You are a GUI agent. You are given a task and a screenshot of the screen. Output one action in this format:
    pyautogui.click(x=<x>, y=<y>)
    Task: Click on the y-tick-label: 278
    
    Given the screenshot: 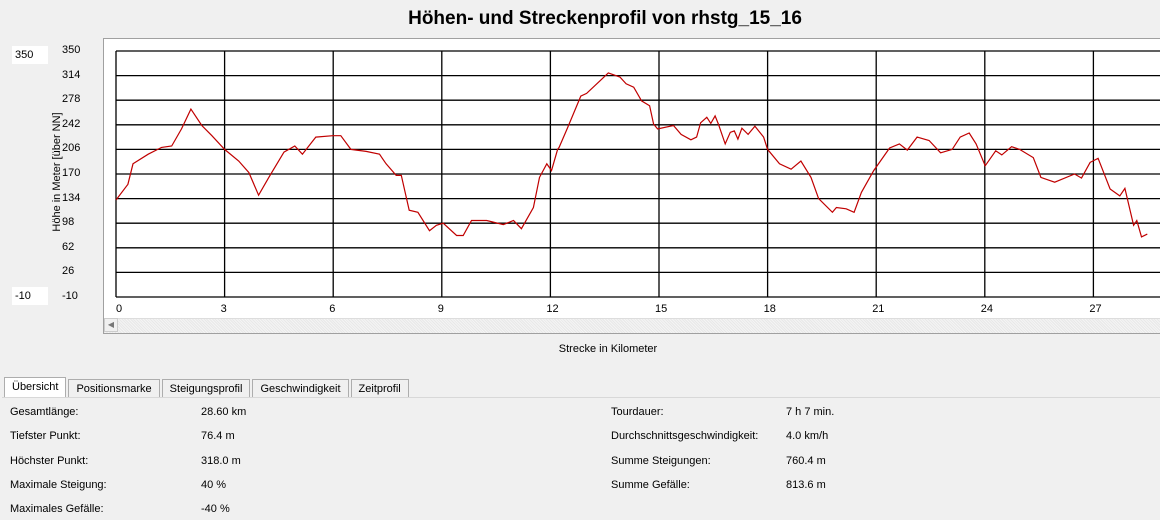 What is the action you would take?
    pyautogui.click(x=71, y=99)
    